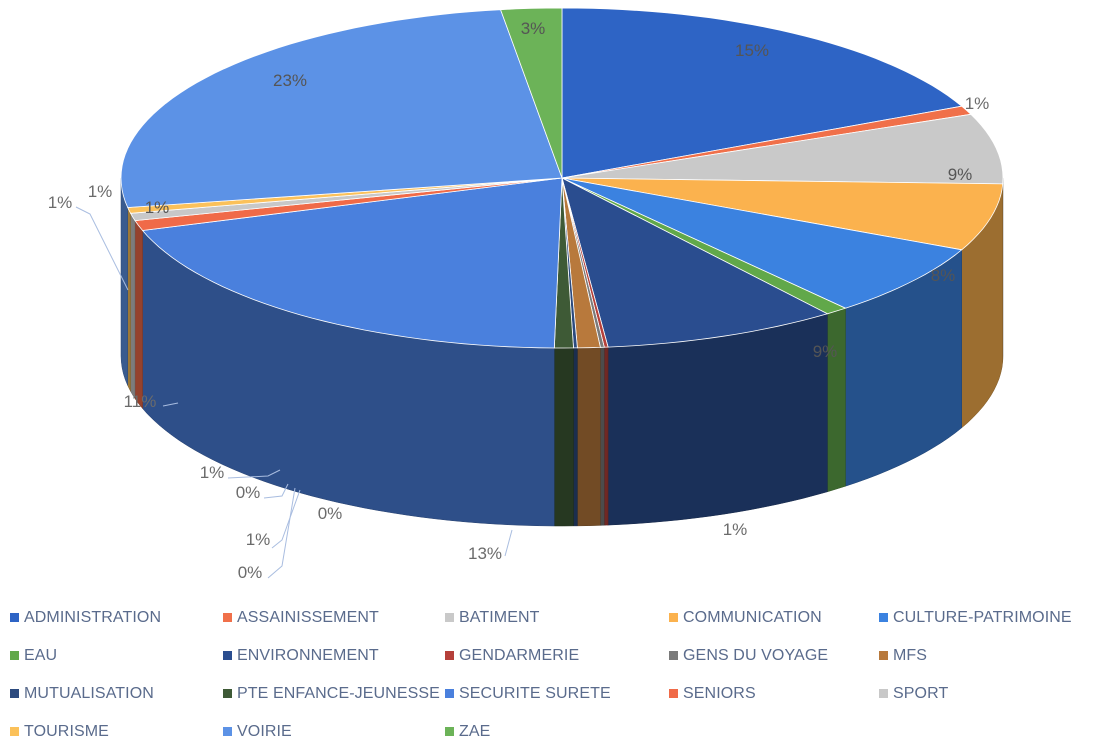 This screenshot has height=746, width=1115. I want to click on legend-item-mutualisation: MUTUALISATION, so click(116, 693).